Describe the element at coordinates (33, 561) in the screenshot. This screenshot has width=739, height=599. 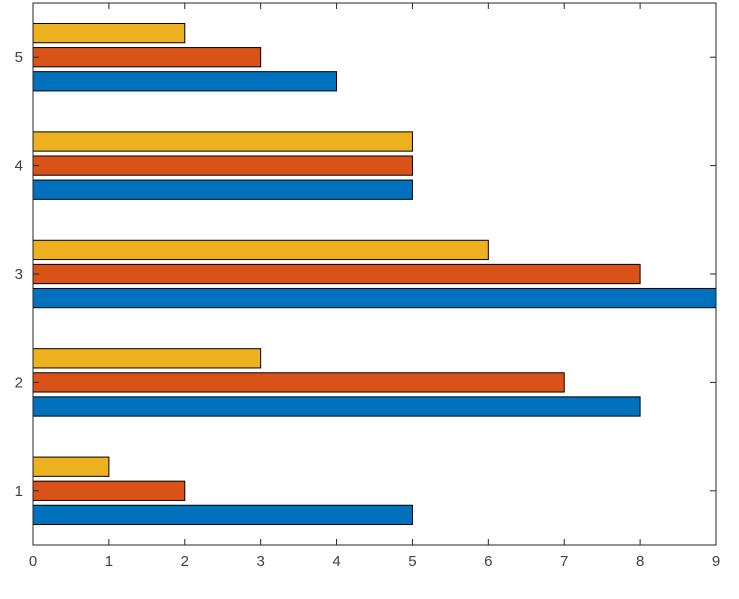
I see `x-tick-label: 0` at that location.